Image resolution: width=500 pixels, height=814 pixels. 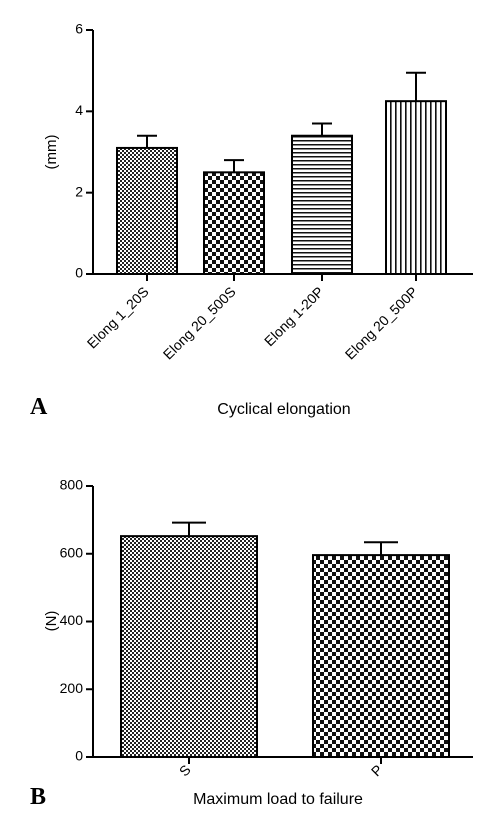 What do you see at coordinates (51, 621) in the screenshot?
I see `chart-b-y-axis-label: (N)` at bounding box center [51, 621].